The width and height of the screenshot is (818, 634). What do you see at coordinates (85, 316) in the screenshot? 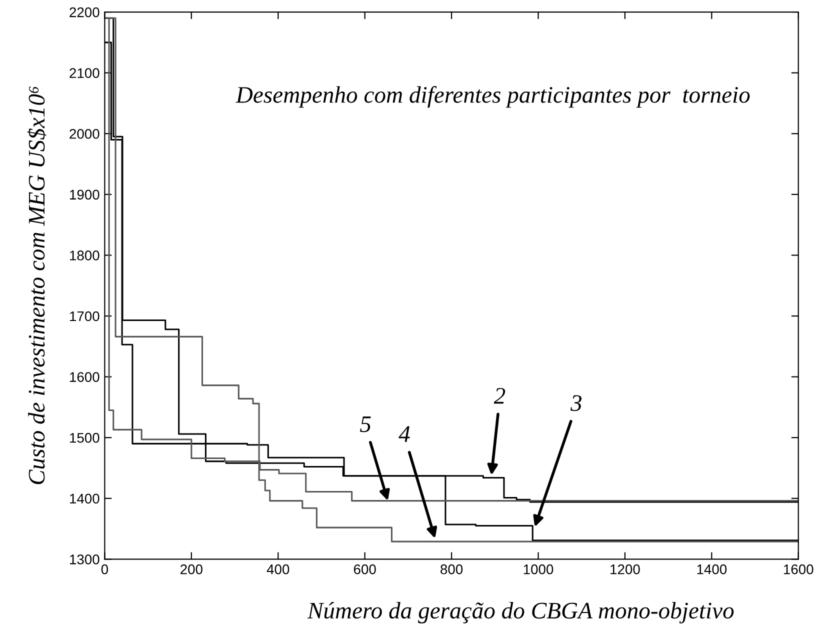
I see `y-tick-label: 1700` at bounding box center [85, 316].